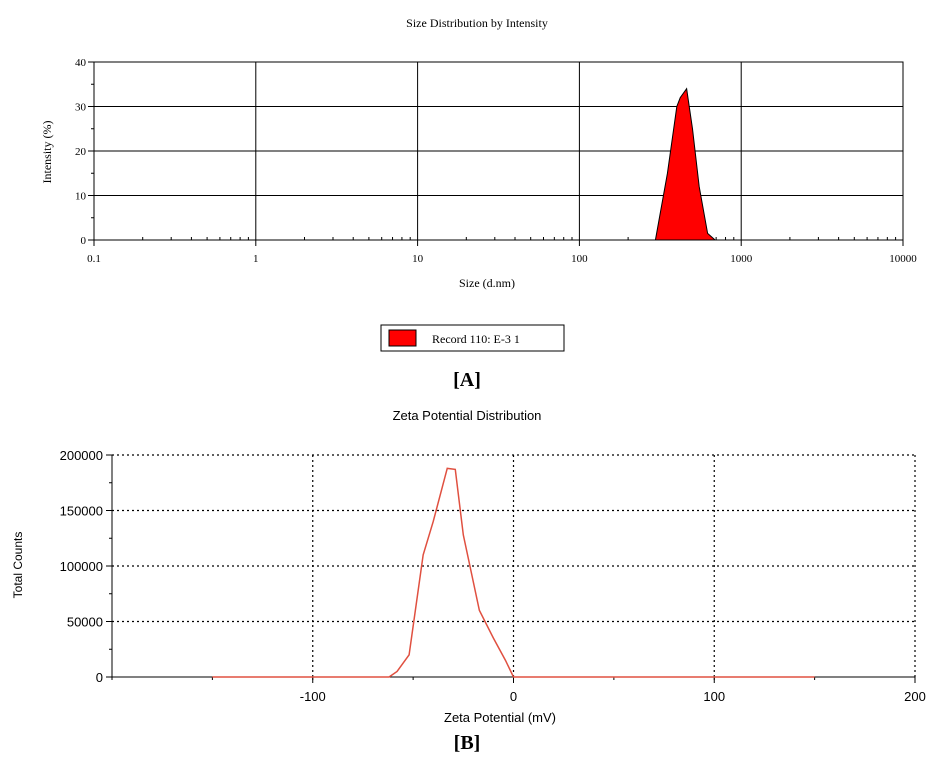 This screenshot has height=759, width=935. What do you see at coordinates (81, 63) in the screenshot?
I see `chart-a-y-tick-label: 40` at bounding box center [81, 63].